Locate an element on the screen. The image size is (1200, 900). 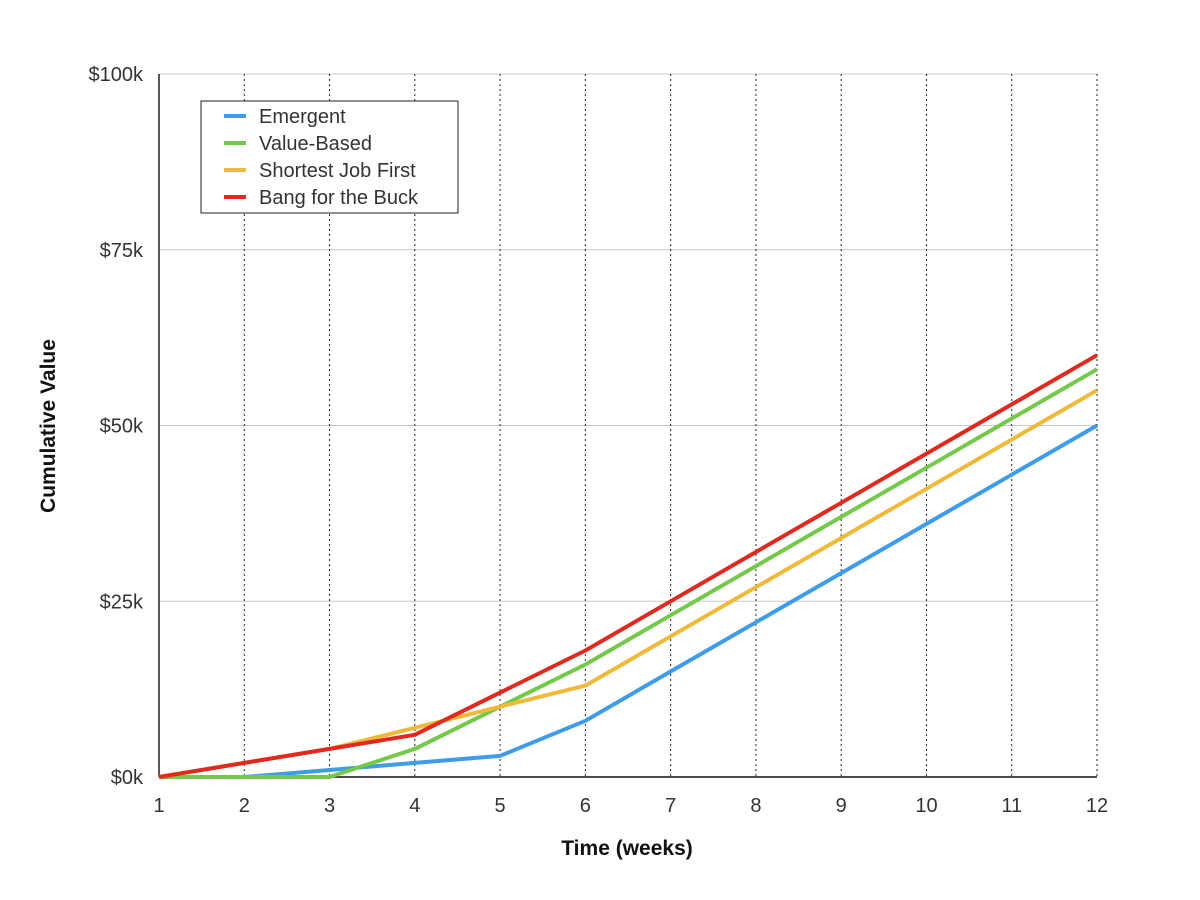
y-tick-label: $100k is located at coordinates (116, 75).